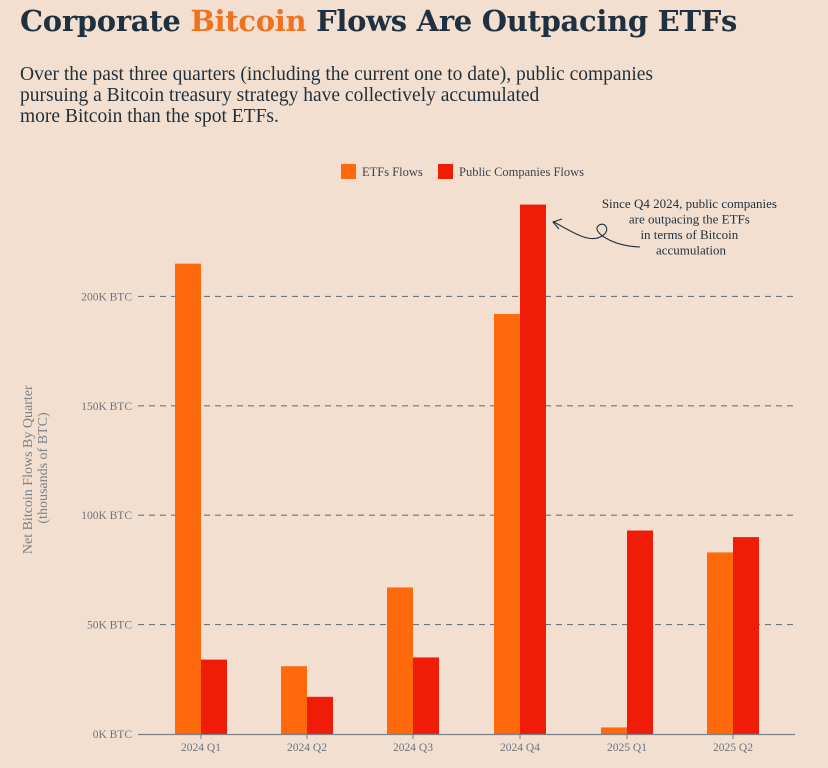 The height and width of the screenshot is (768, 828). What do you see at coordinates (109, 626) in the screenshot?
I see `y-tick-label: 50K BTC` at bounding box center [109, 626].